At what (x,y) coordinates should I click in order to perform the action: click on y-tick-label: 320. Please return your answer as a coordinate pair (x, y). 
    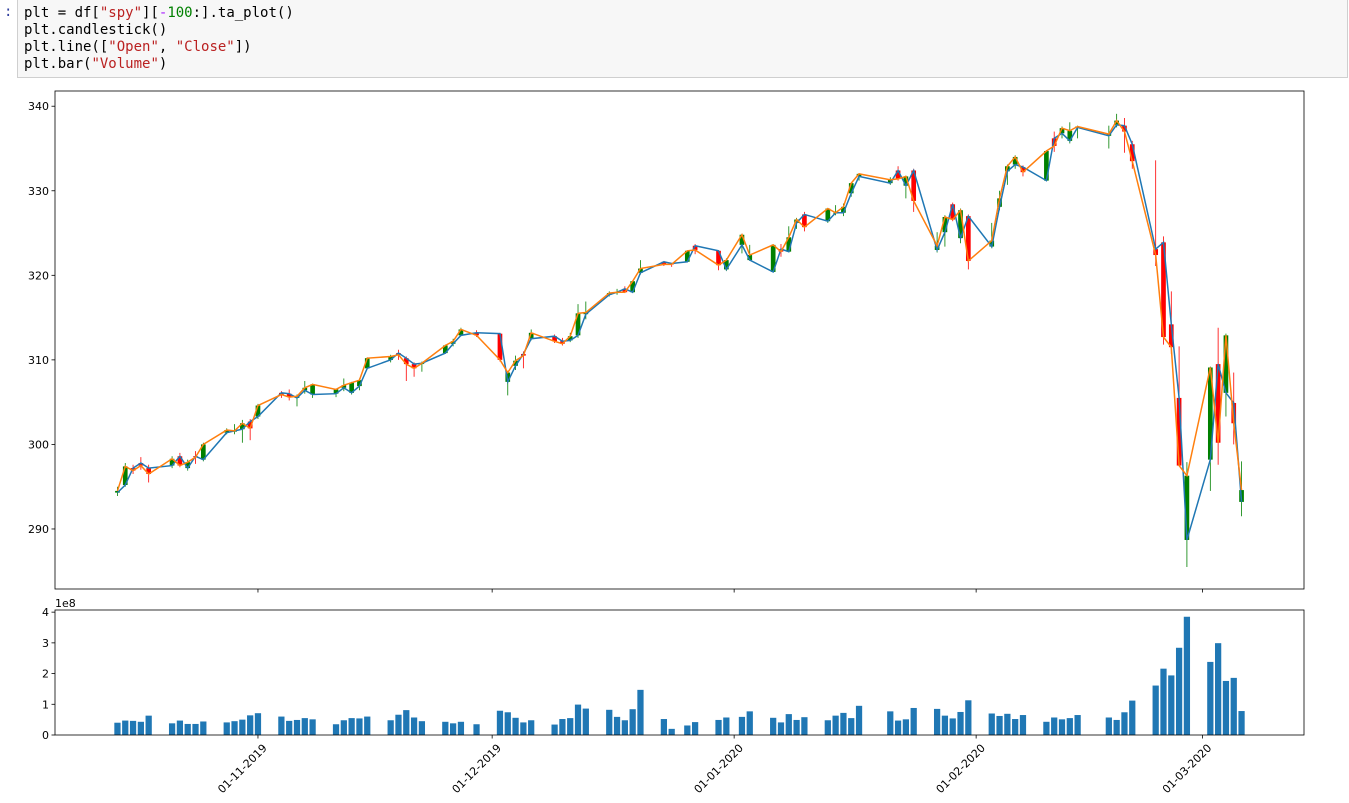
    Looking at the image, I should click on (38, 275).